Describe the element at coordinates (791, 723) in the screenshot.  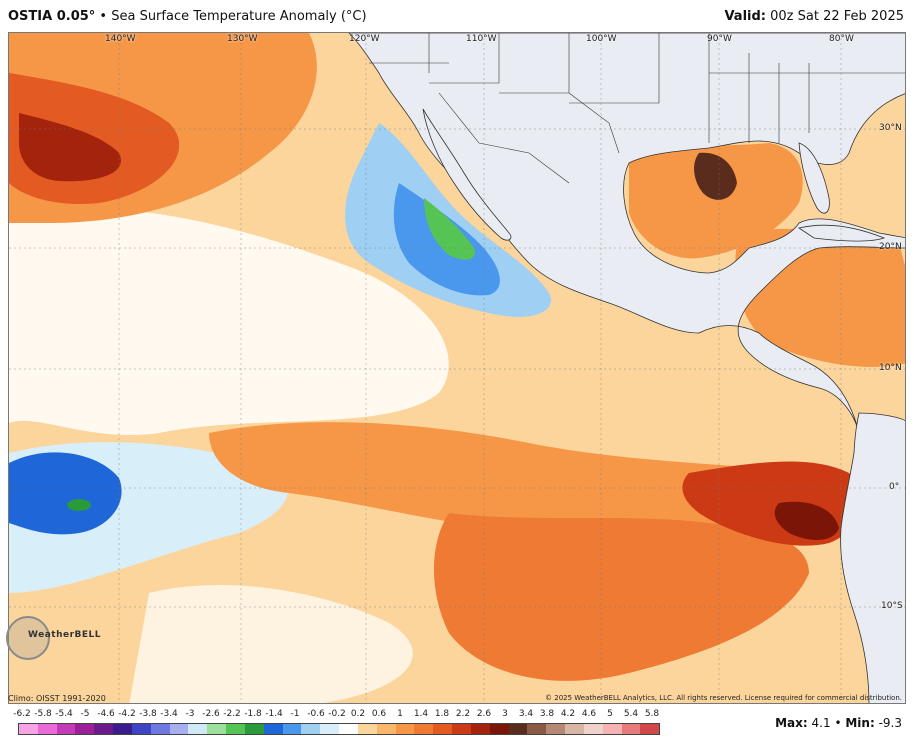
I see `max-label: Max:` at that location.